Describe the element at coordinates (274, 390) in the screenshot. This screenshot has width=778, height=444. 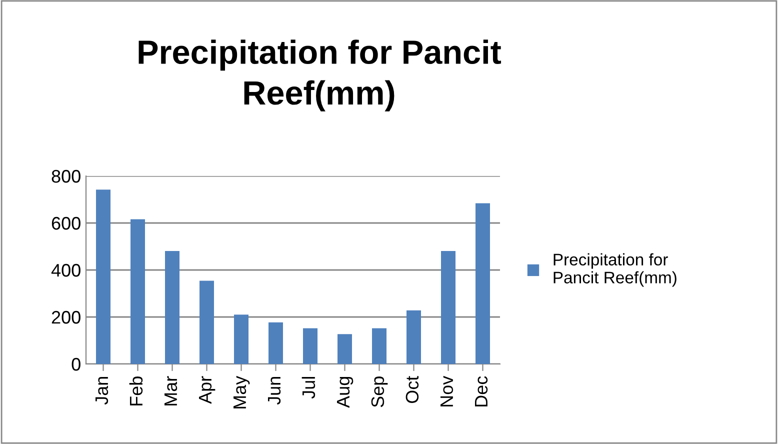
I see `x-tick-label: Jun` at that location.